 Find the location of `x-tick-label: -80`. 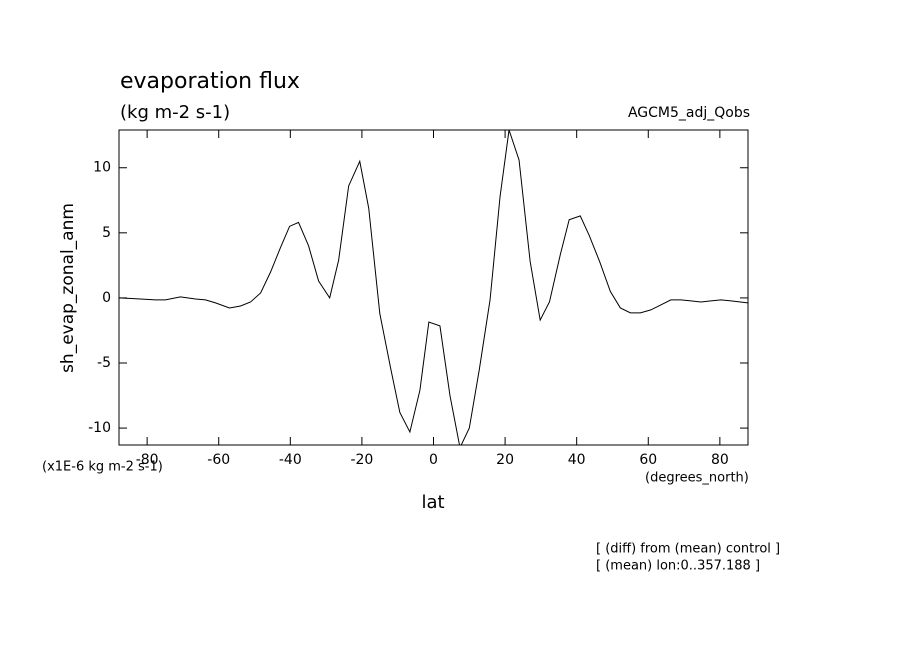

x-tick-label: -80 is located at coordinates (147, 460).